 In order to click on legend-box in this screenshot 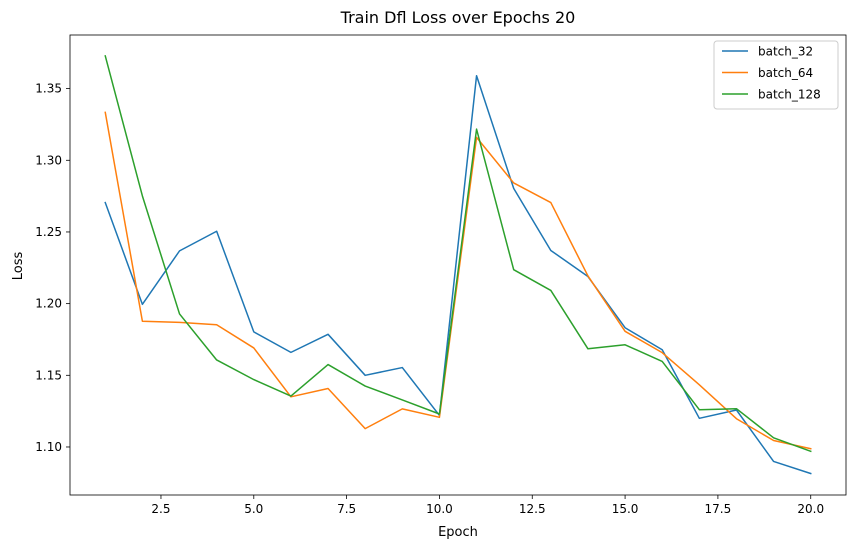, I will do `click(776, 75)`.